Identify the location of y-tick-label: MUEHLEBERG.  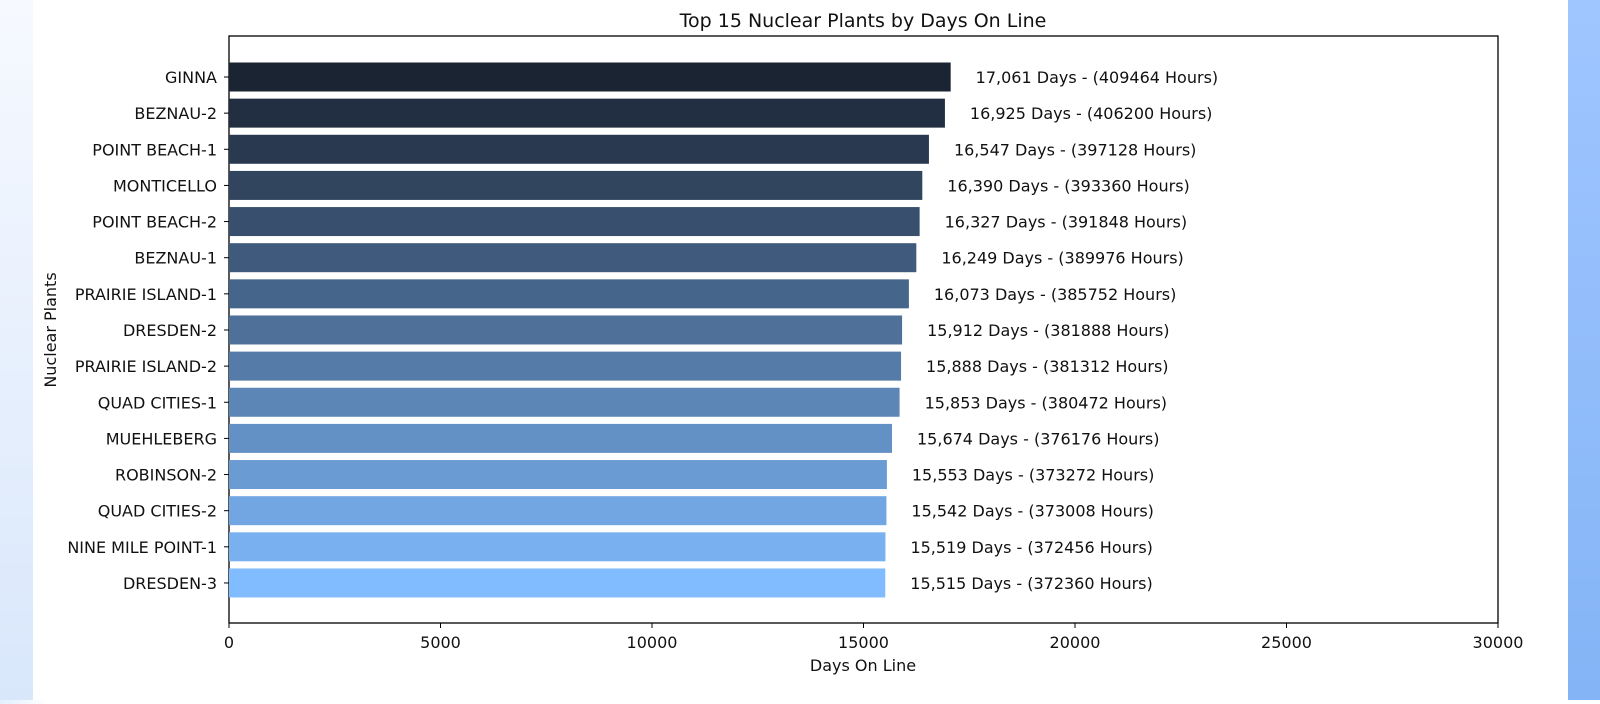
(161, 438).